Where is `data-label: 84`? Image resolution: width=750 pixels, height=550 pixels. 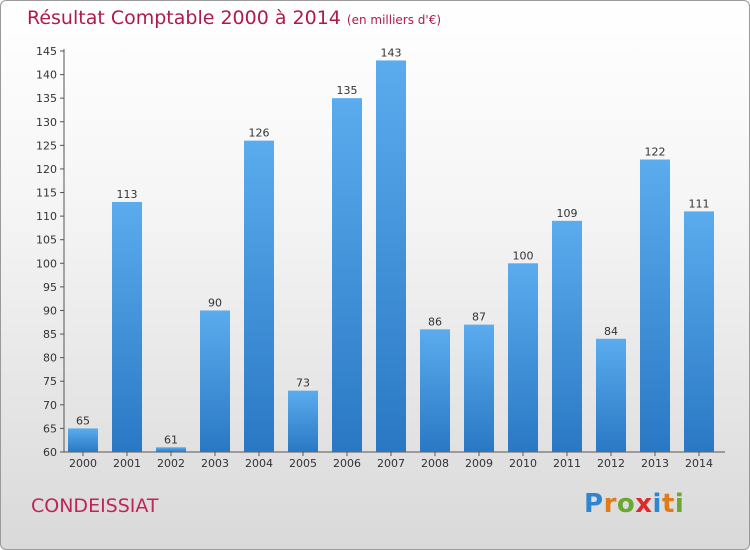 data-label: 84 is located at coordinates (611, 331).